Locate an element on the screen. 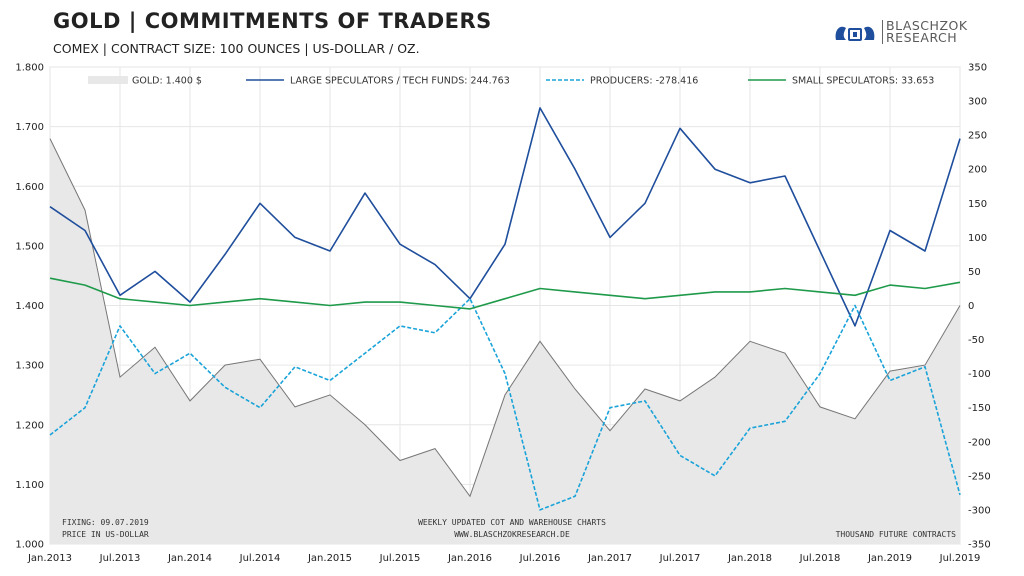 The width and height of the screenshot is (1024, 576). logo-line1: BLASCHZOK is located at coordinates (925, 25).